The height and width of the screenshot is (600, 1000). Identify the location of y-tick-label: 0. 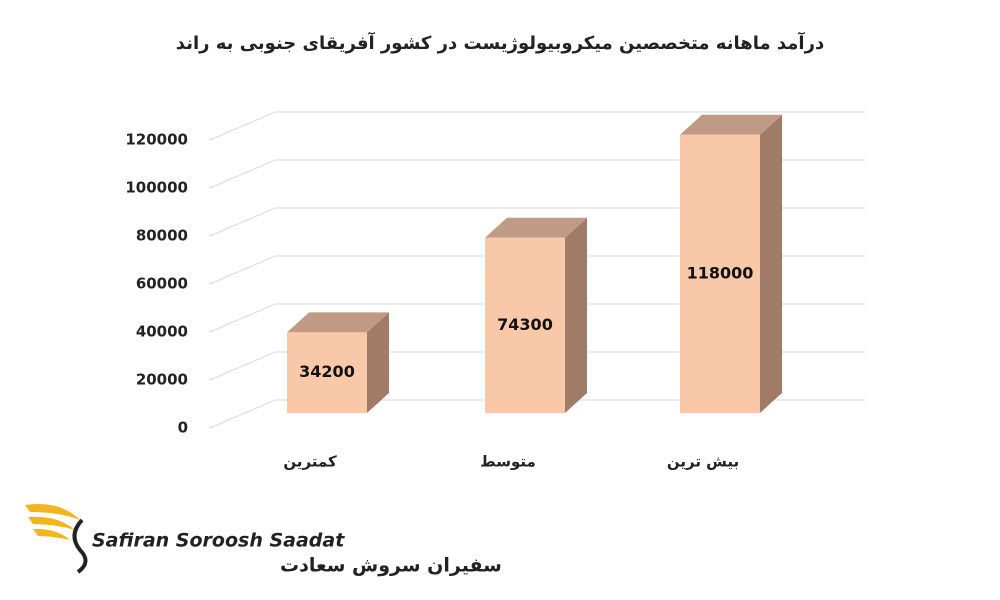
(183, 428).